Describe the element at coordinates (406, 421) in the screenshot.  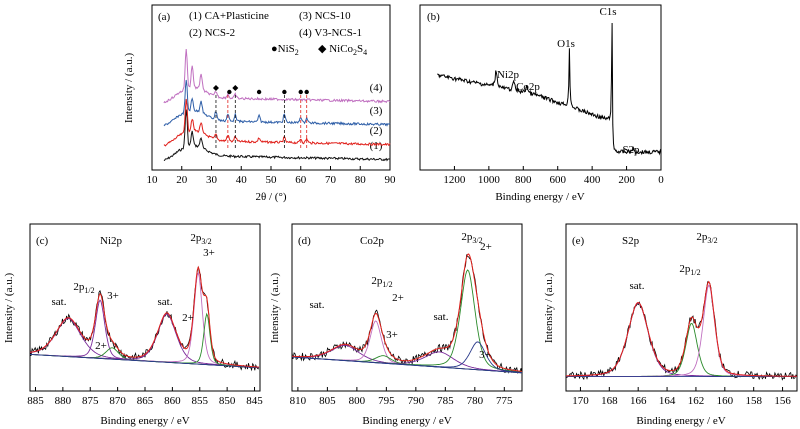
I see `panel-d-x-label: Binding energy / eV` at that location.